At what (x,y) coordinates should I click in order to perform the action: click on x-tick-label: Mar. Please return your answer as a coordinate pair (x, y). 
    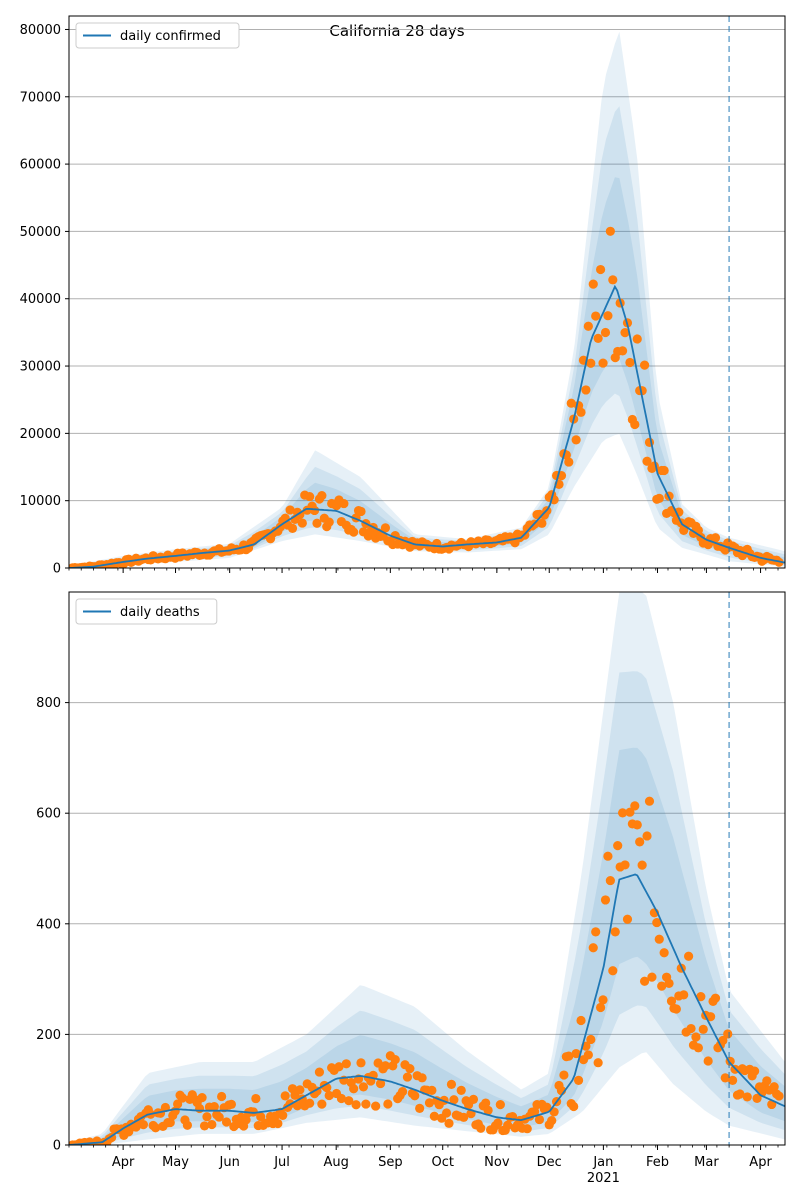
    Looking at the image, I should click on (706, 1162).